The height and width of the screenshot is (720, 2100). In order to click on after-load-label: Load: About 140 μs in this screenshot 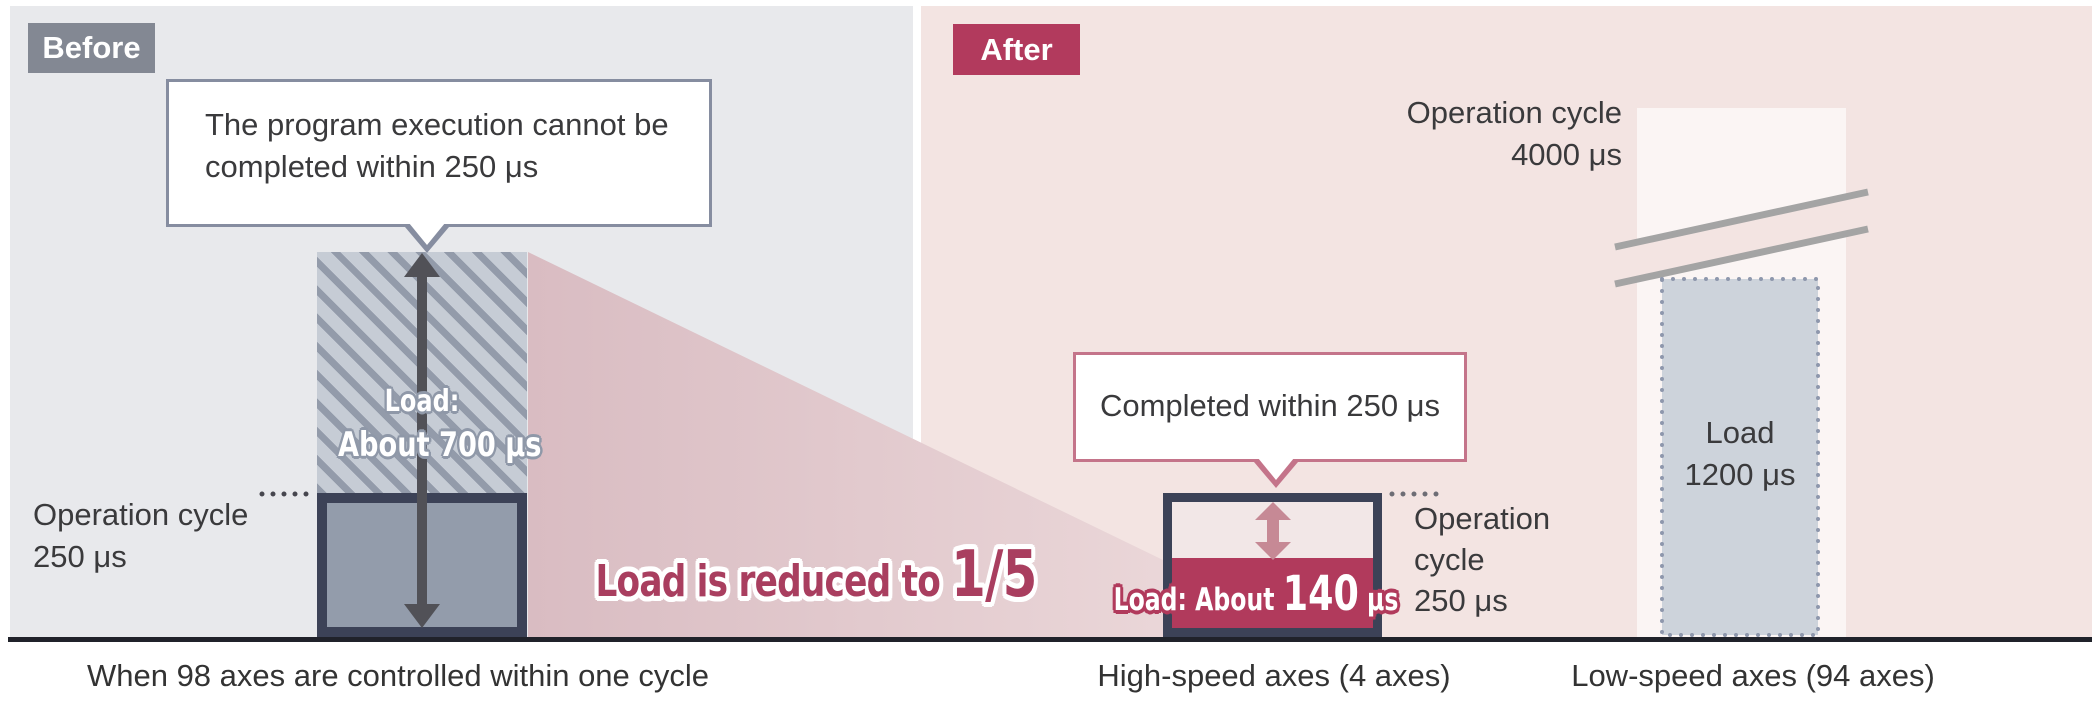, I will do `click(1256, 594)`.